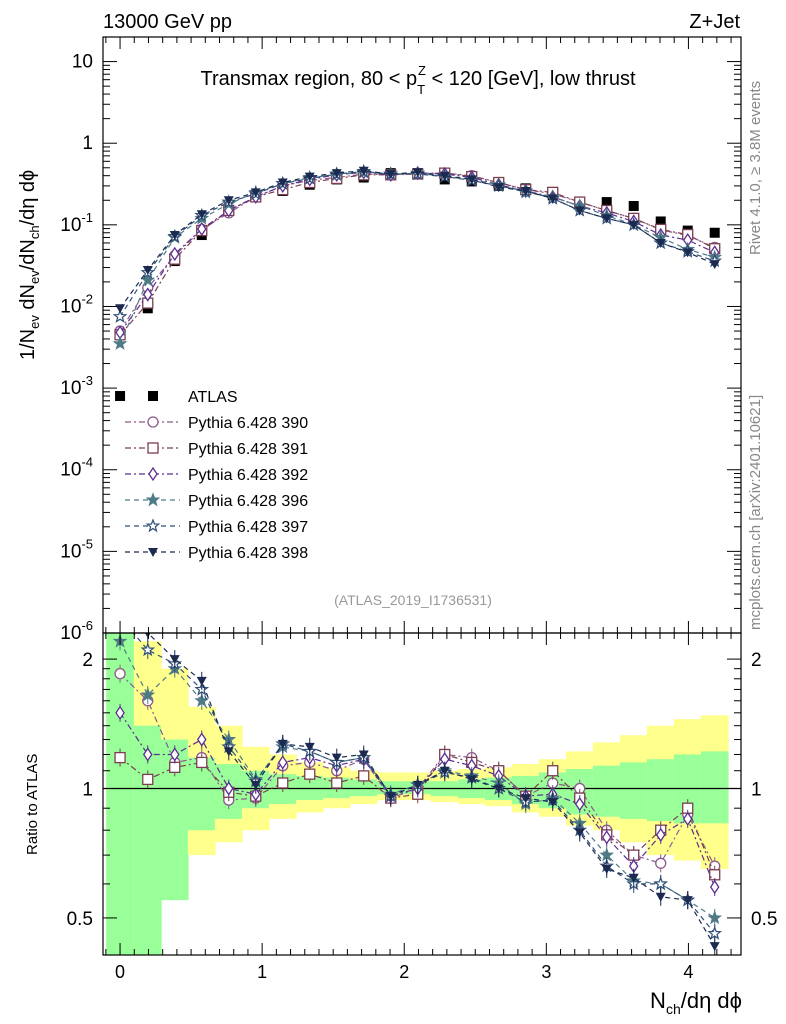 This screenshot has width=786, height=1024. I want to click on ratio-series-line, so click(417, 800).